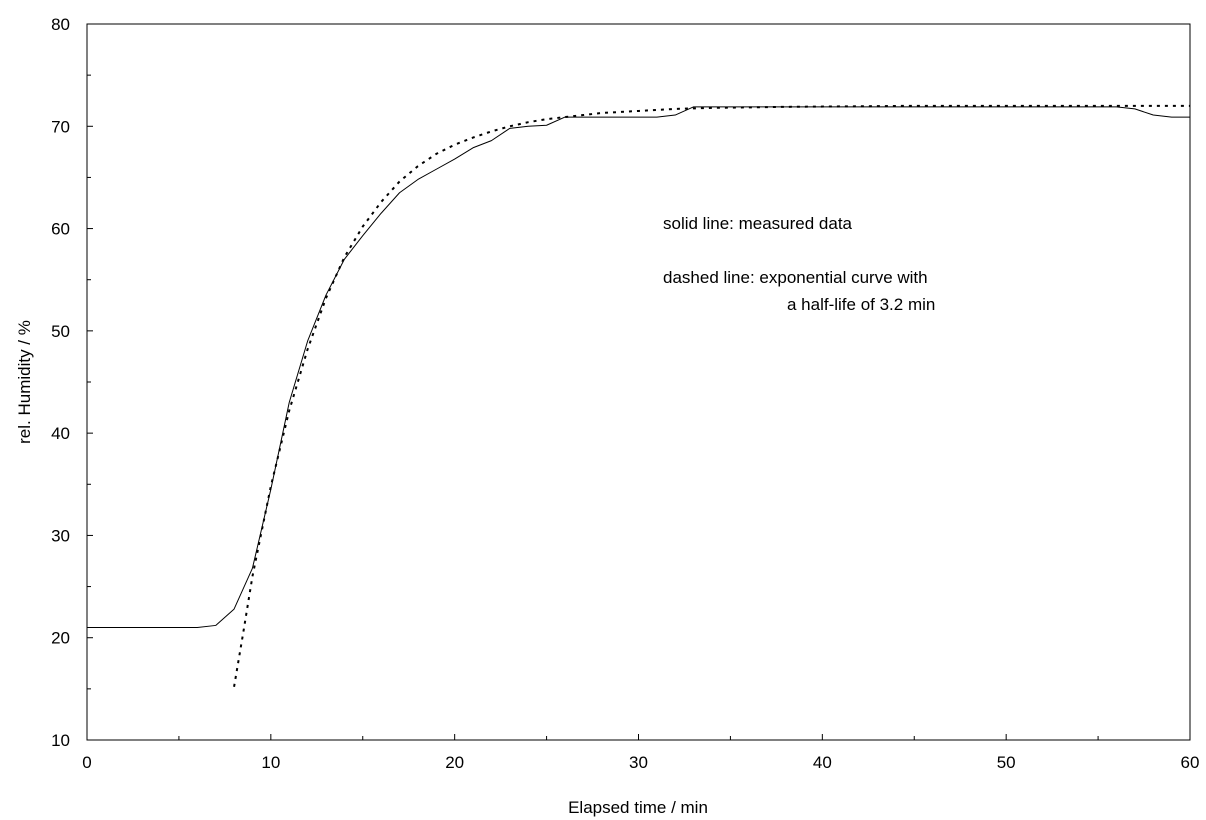  Describe the element at coordinates (758, 223) in the screenshot. I see `annotation-solid-line: solid line: measured data` at that location.